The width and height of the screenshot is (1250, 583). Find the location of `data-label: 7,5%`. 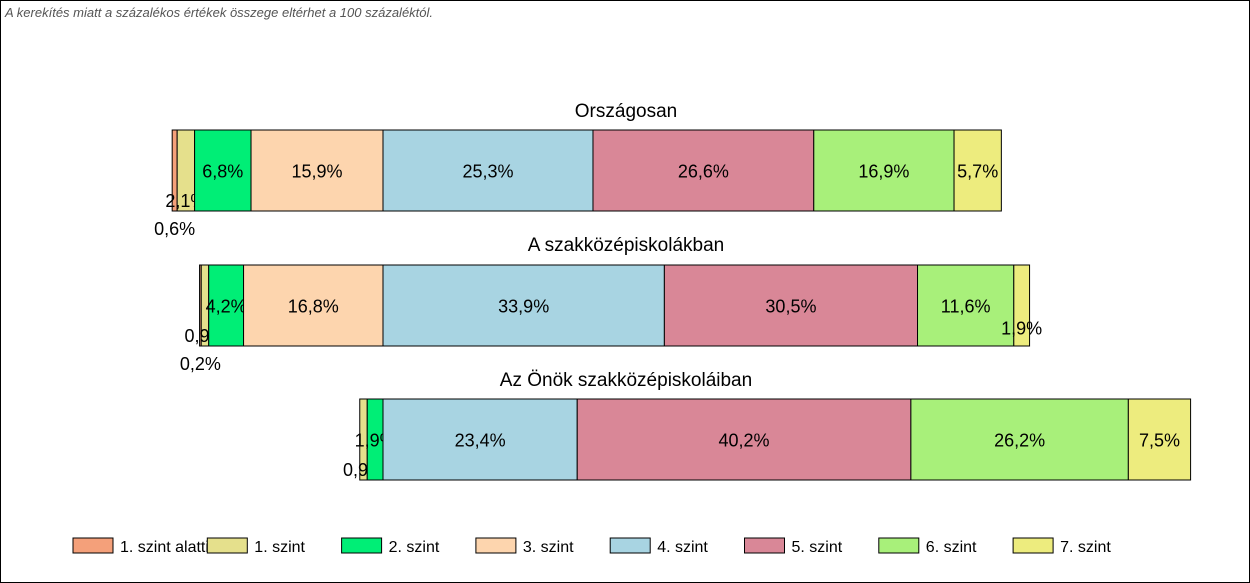

data-label: 7,5% is located at coordinates (1159, 441).